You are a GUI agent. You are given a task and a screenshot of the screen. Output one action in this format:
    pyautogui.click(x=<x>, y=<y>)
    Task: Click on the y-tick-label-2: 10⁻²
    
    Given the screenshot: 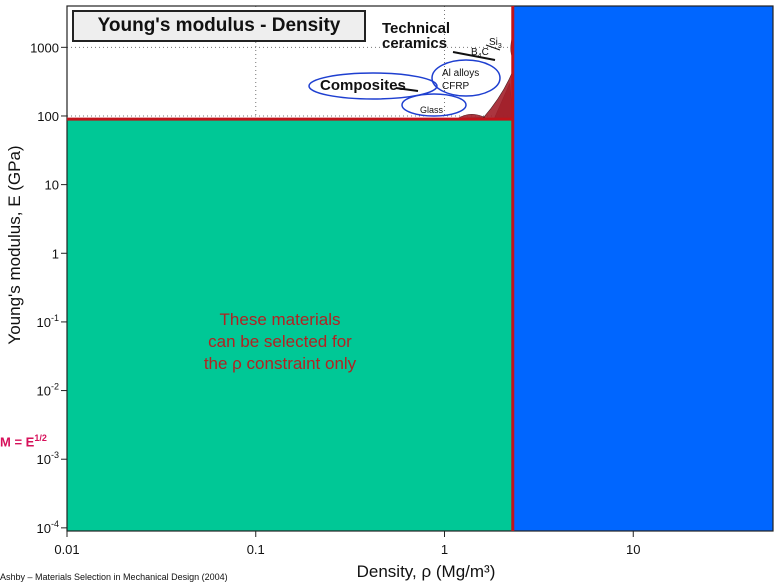 What is the action you would take?
    pyautogui.click(x=48, y=390)
    